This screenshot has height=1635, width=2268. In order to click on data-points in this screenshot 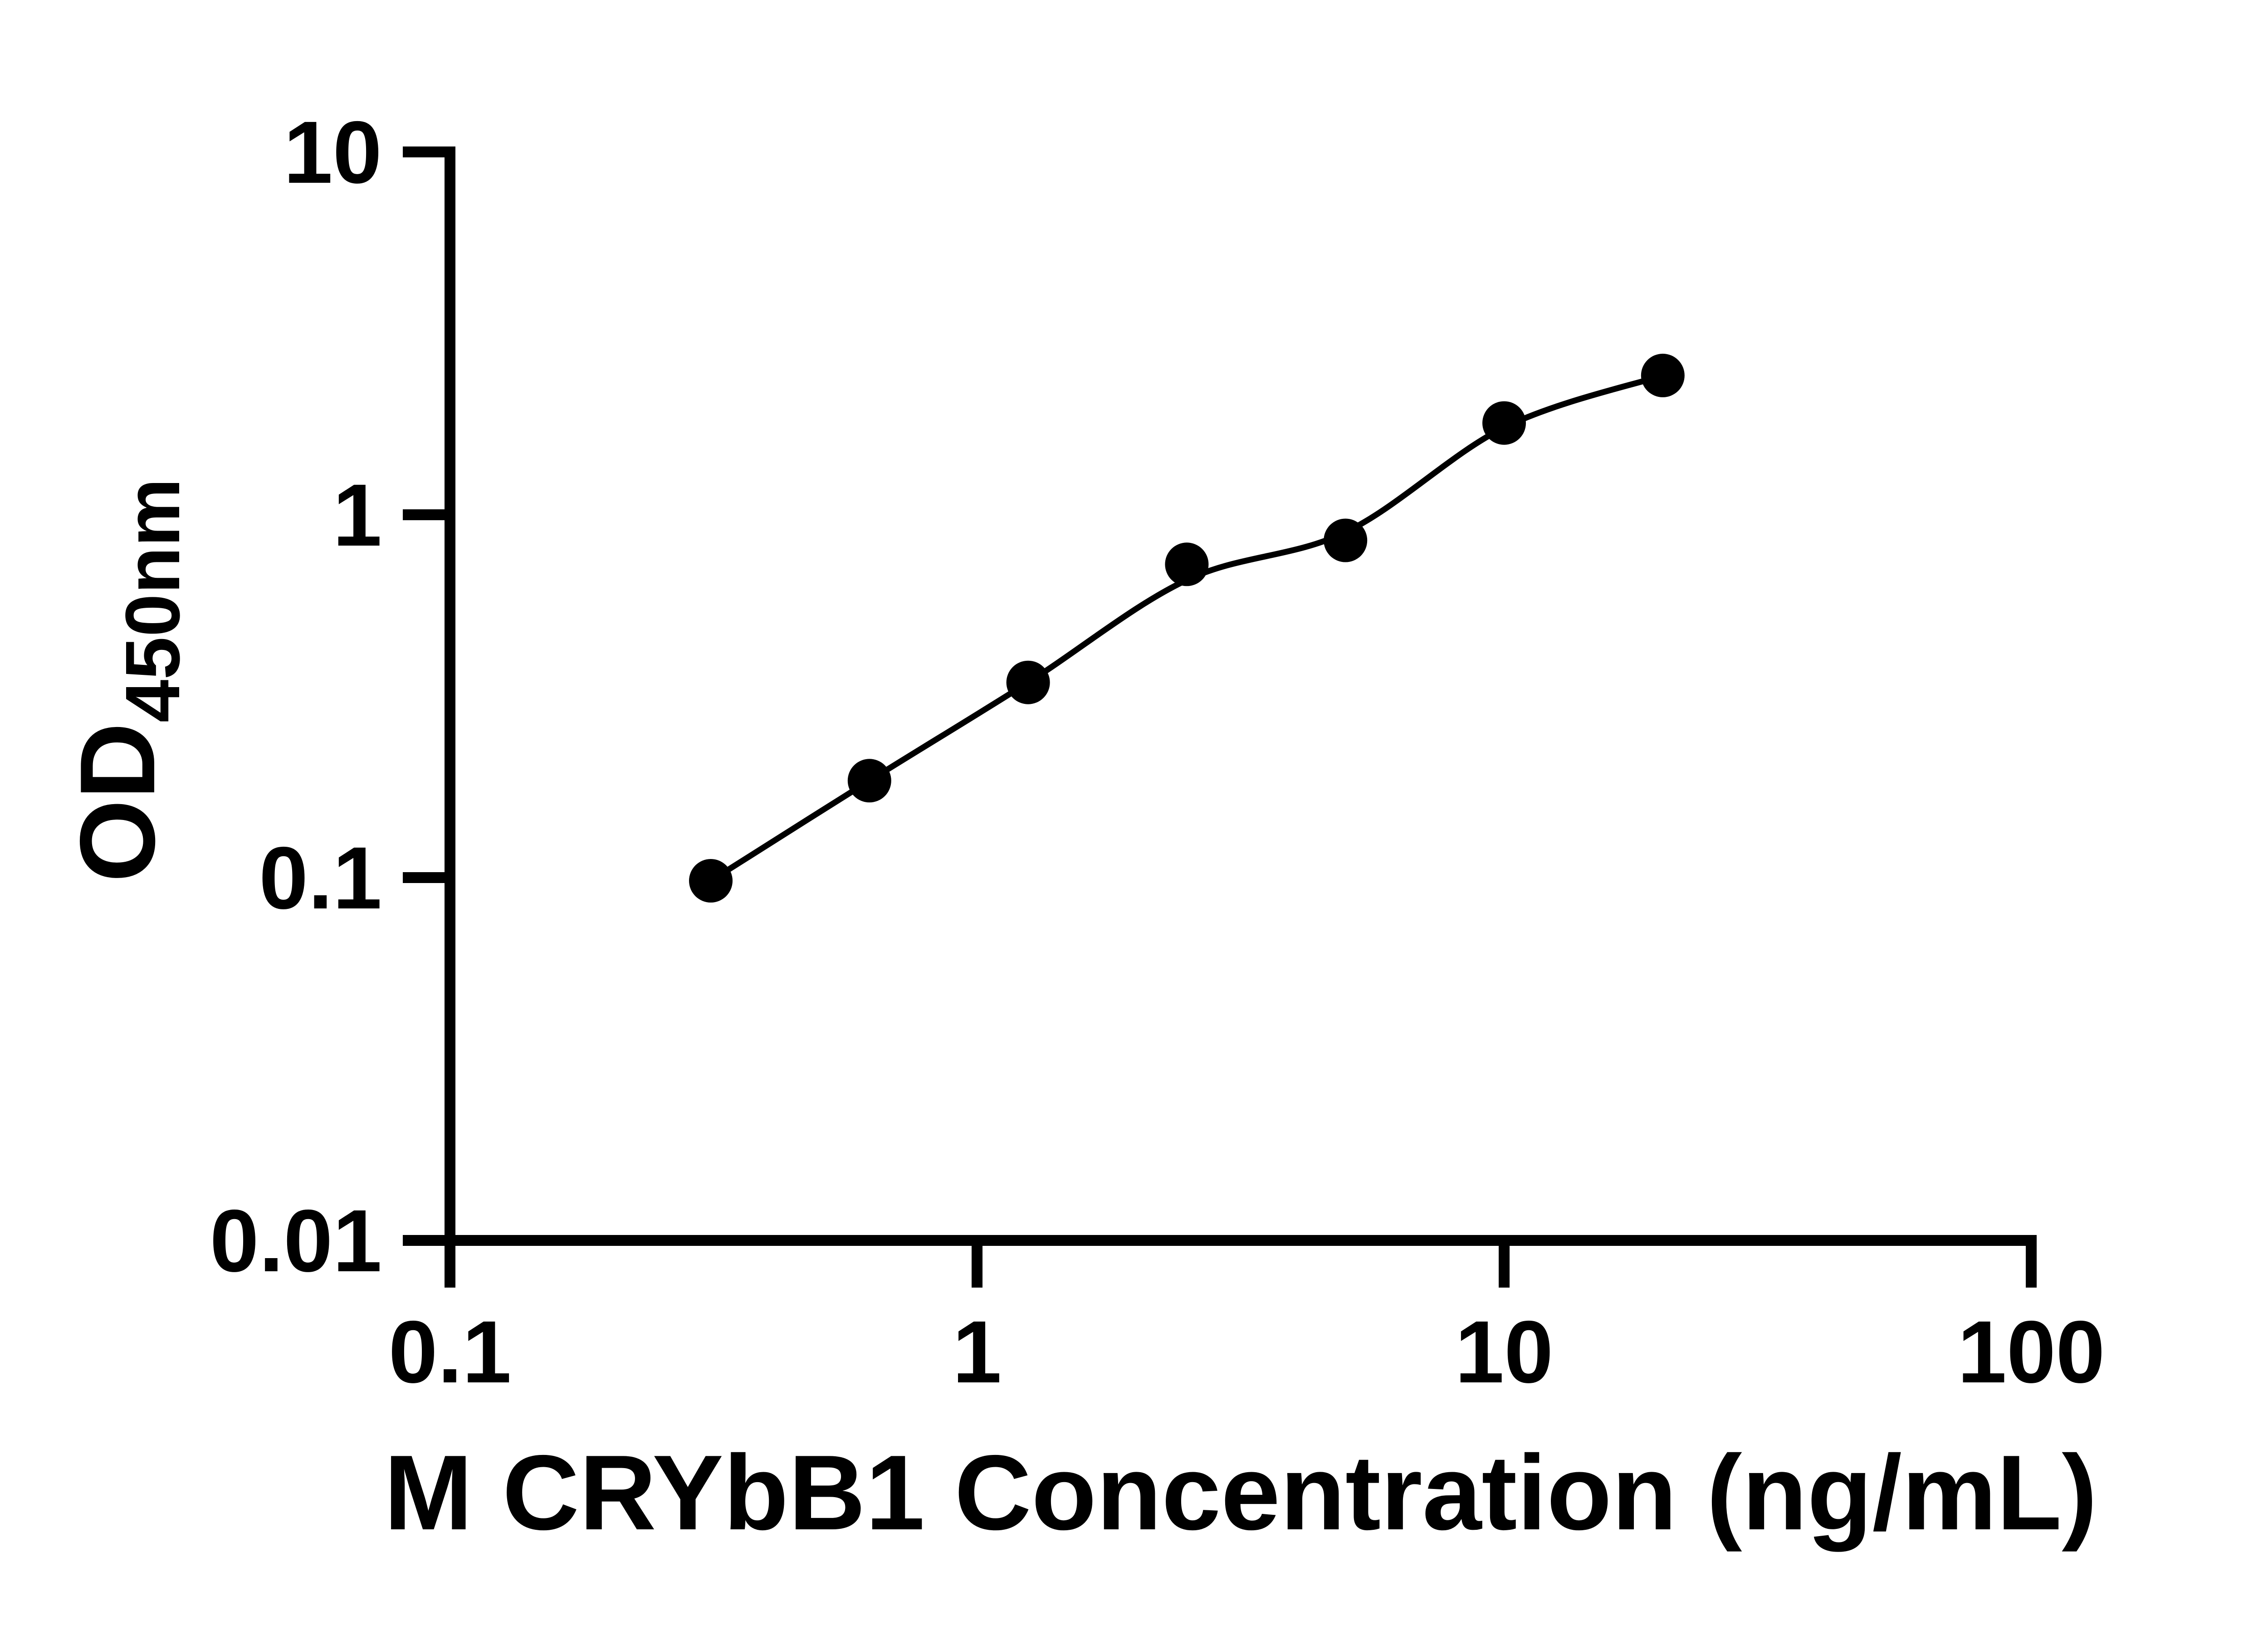, I will do `click(1187, 628)`.